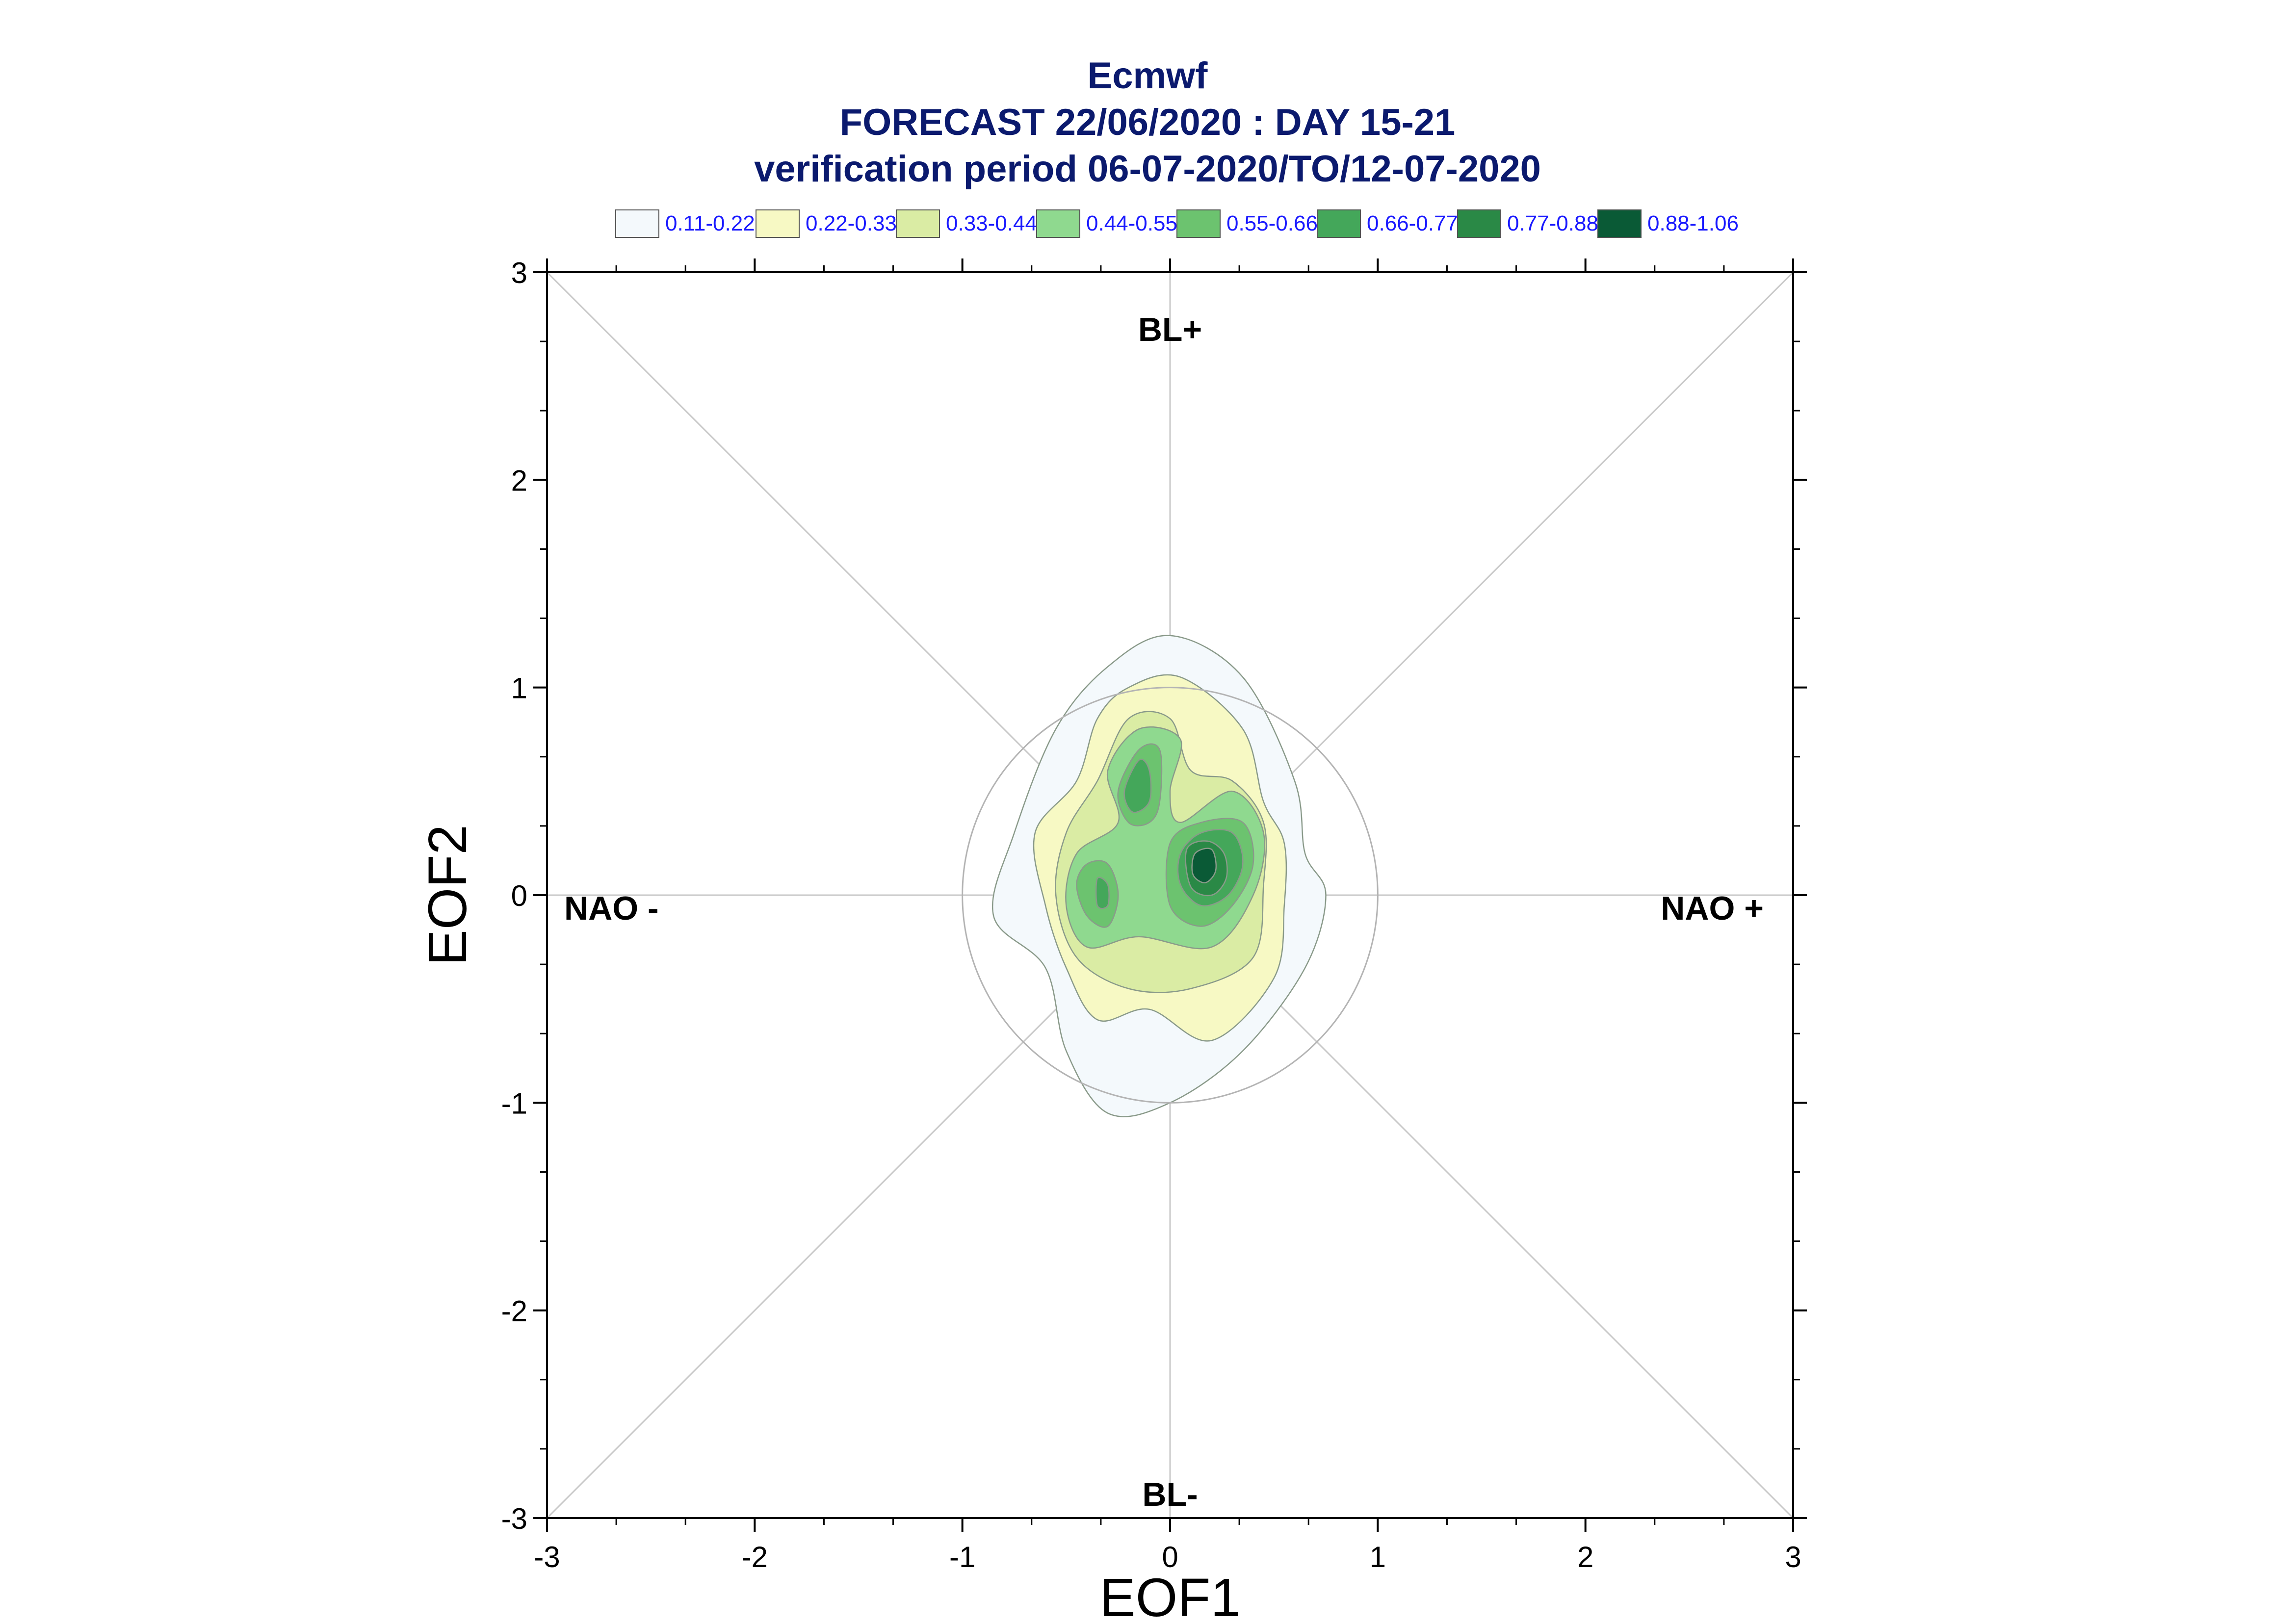 The width and height of the screenshot is (2295, 1624). Describe the element at coordinates (612, 908) in the screenshot. I see `regime-label-left: NAO -` at that location.